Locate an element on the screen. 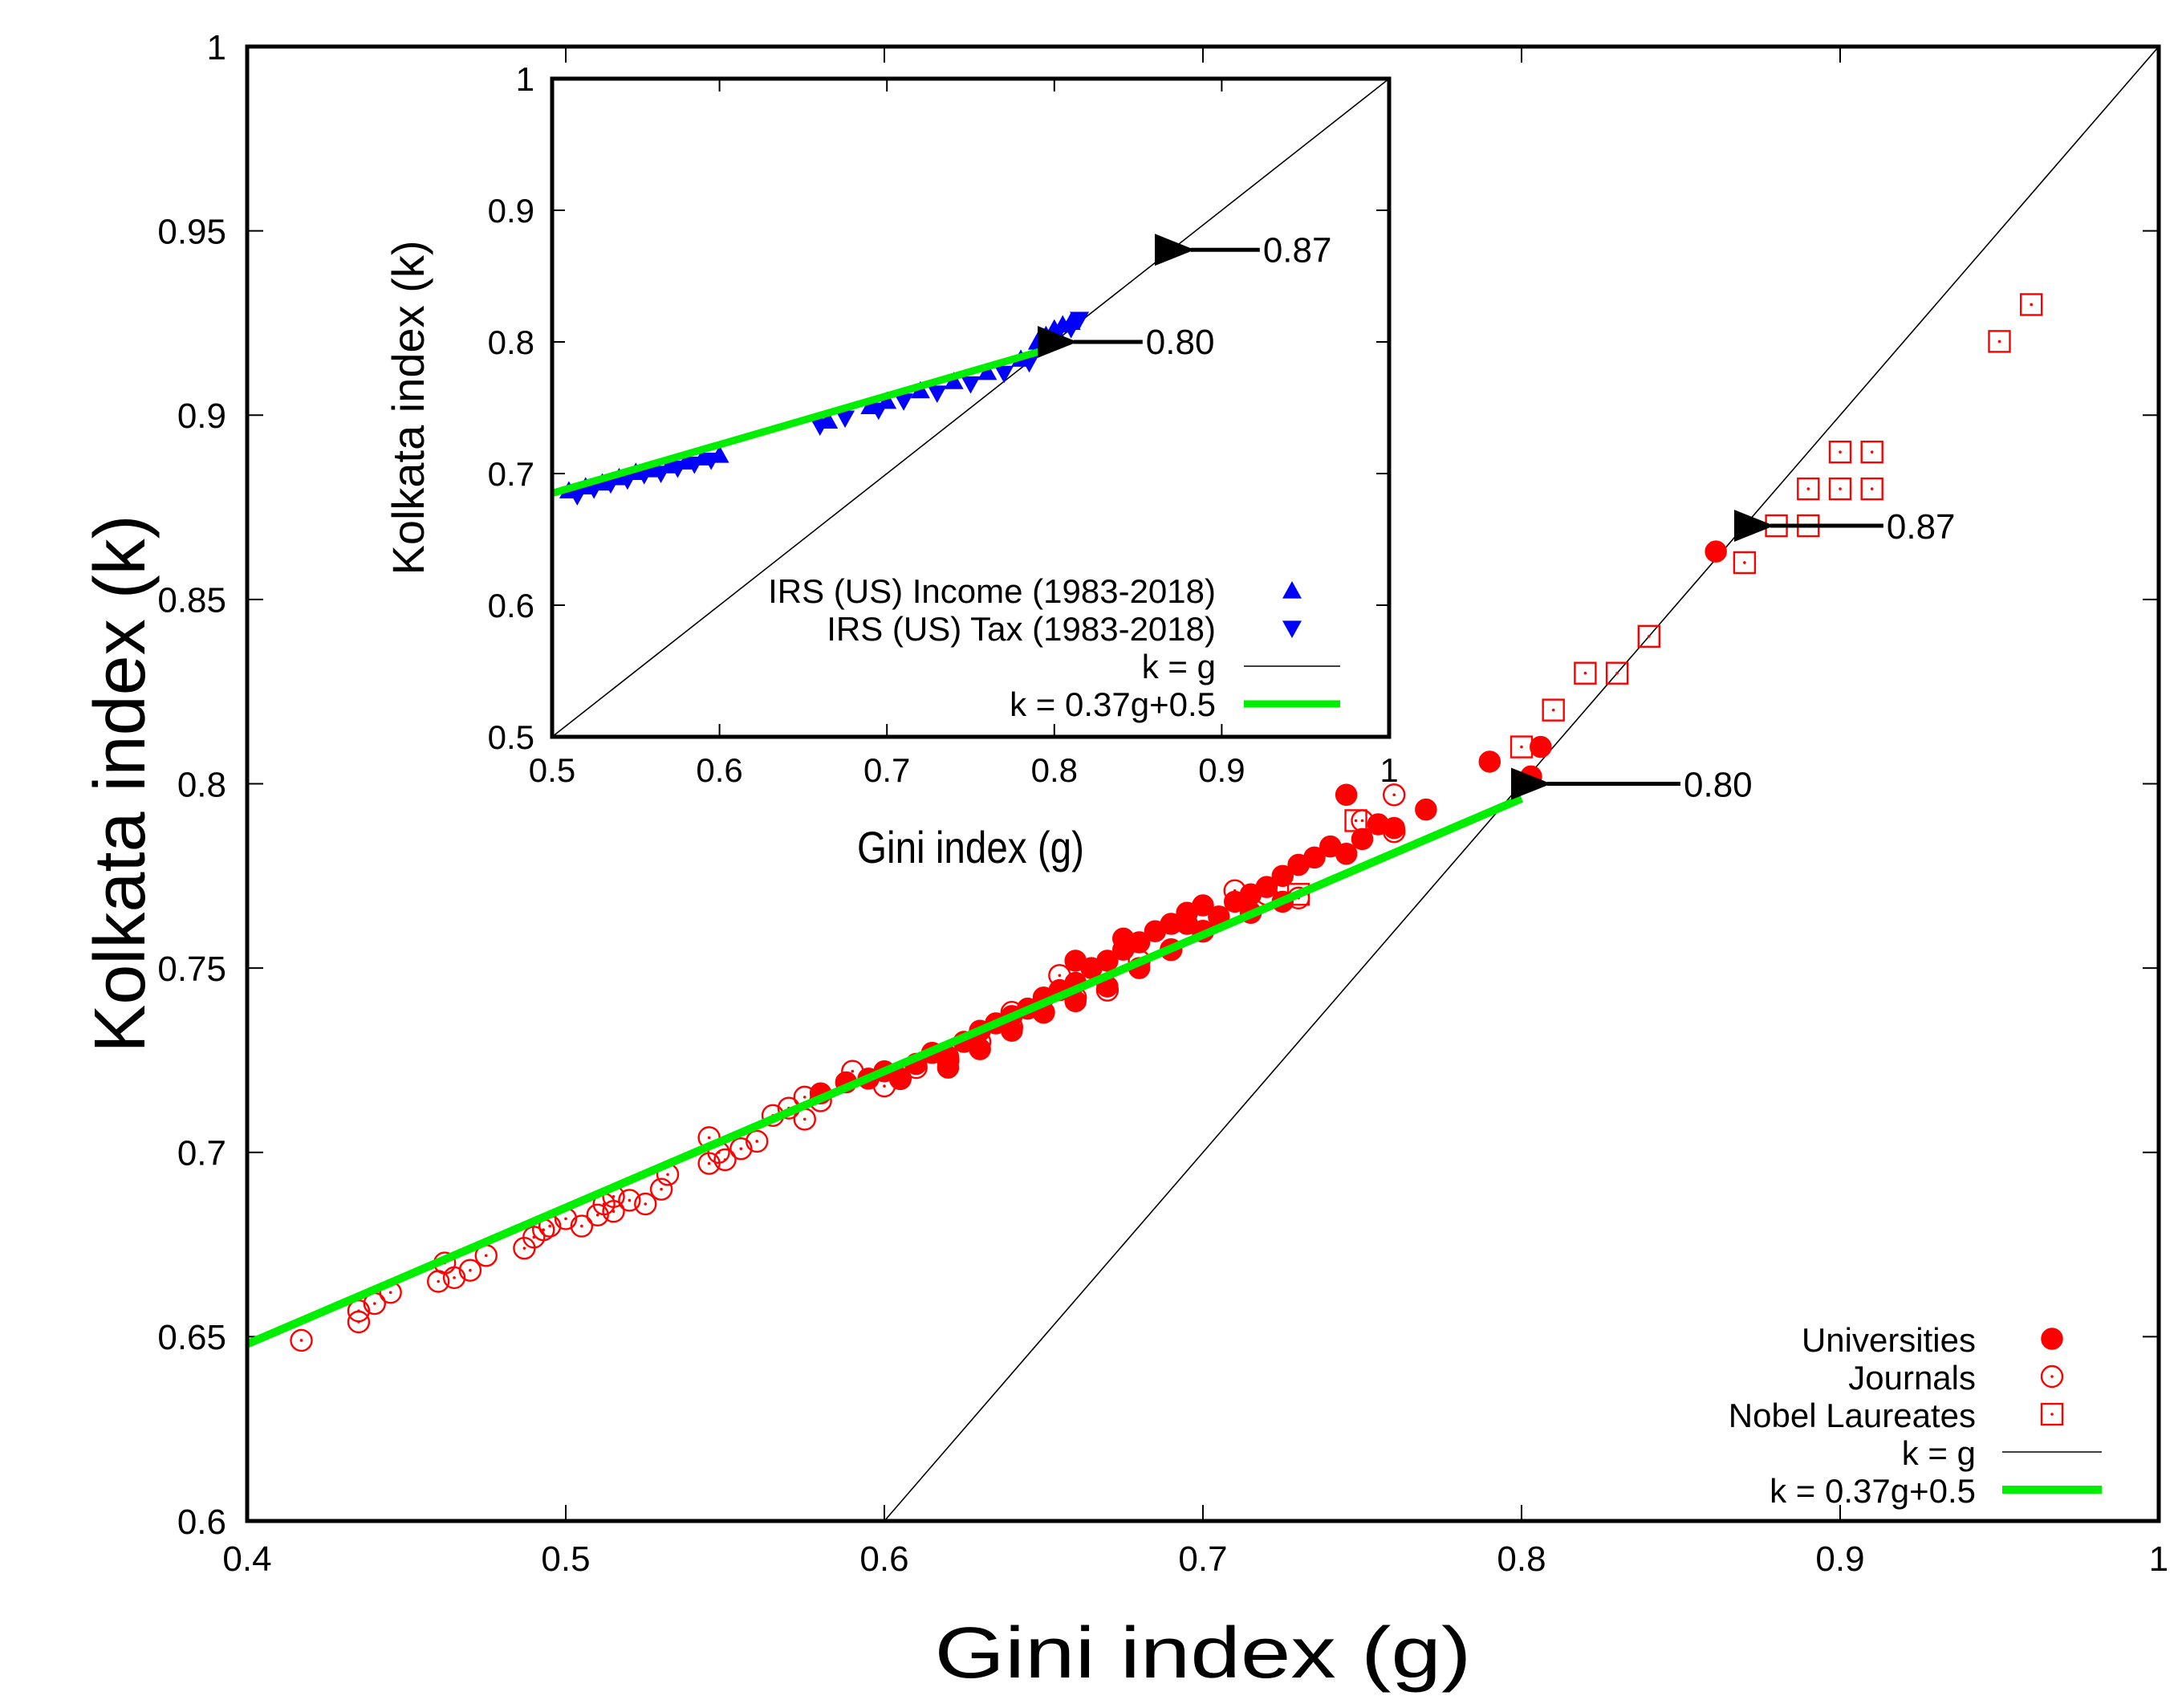 This screenshot has width=2182, height=1708. y-tick-label: 0.6 is located at coordinates (511, 605).